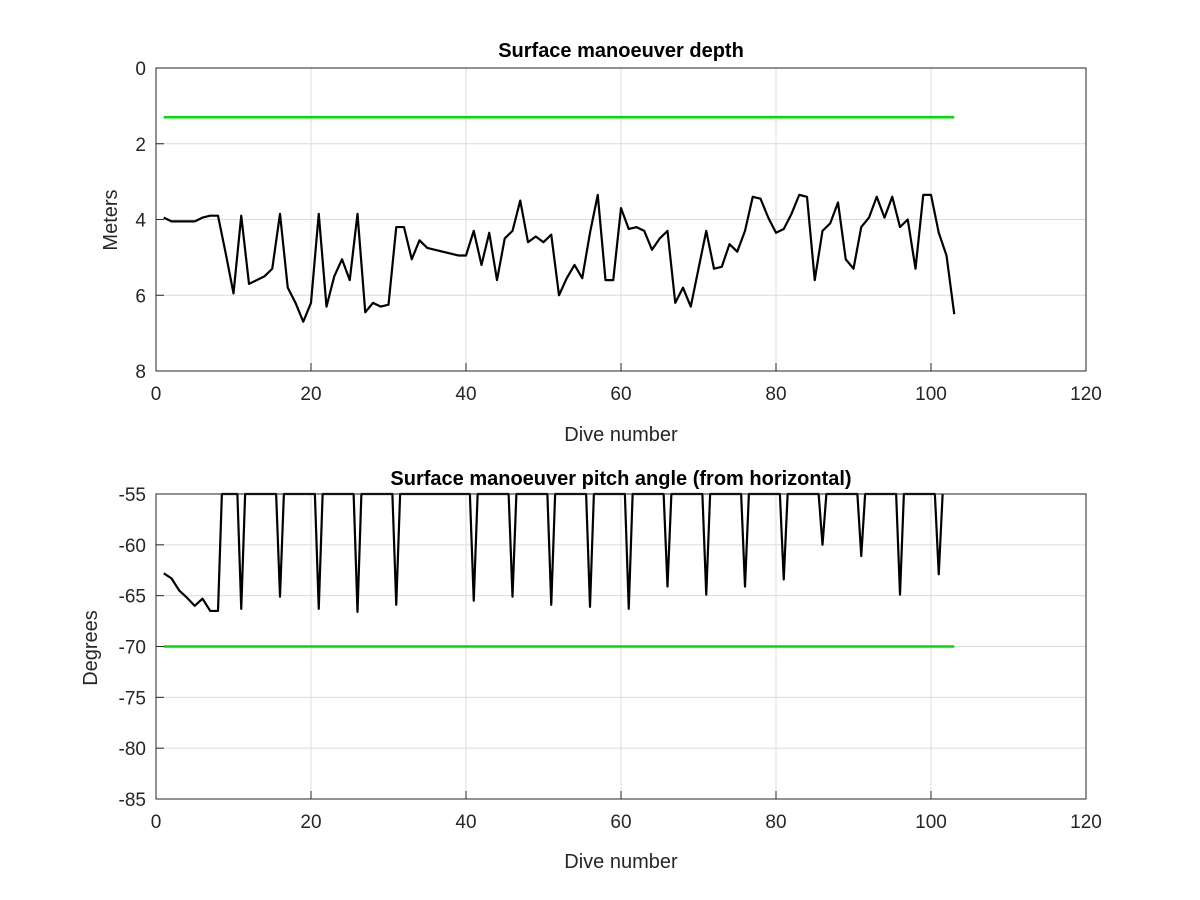 The width and height of the screenshot is (1200, 900). Describe the element at coordinates (132, 800) in the screenshot. I see `pitch-y-tick-label: -85` at that location.